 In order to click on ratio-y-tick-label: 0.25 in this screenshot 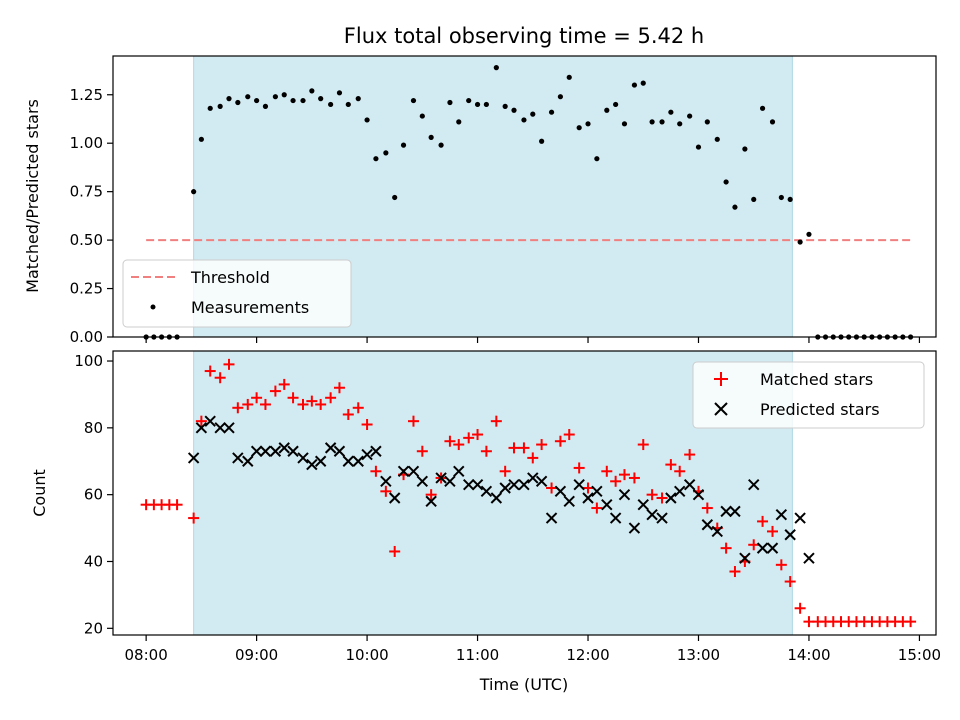, I will do `click(86, 289)`.